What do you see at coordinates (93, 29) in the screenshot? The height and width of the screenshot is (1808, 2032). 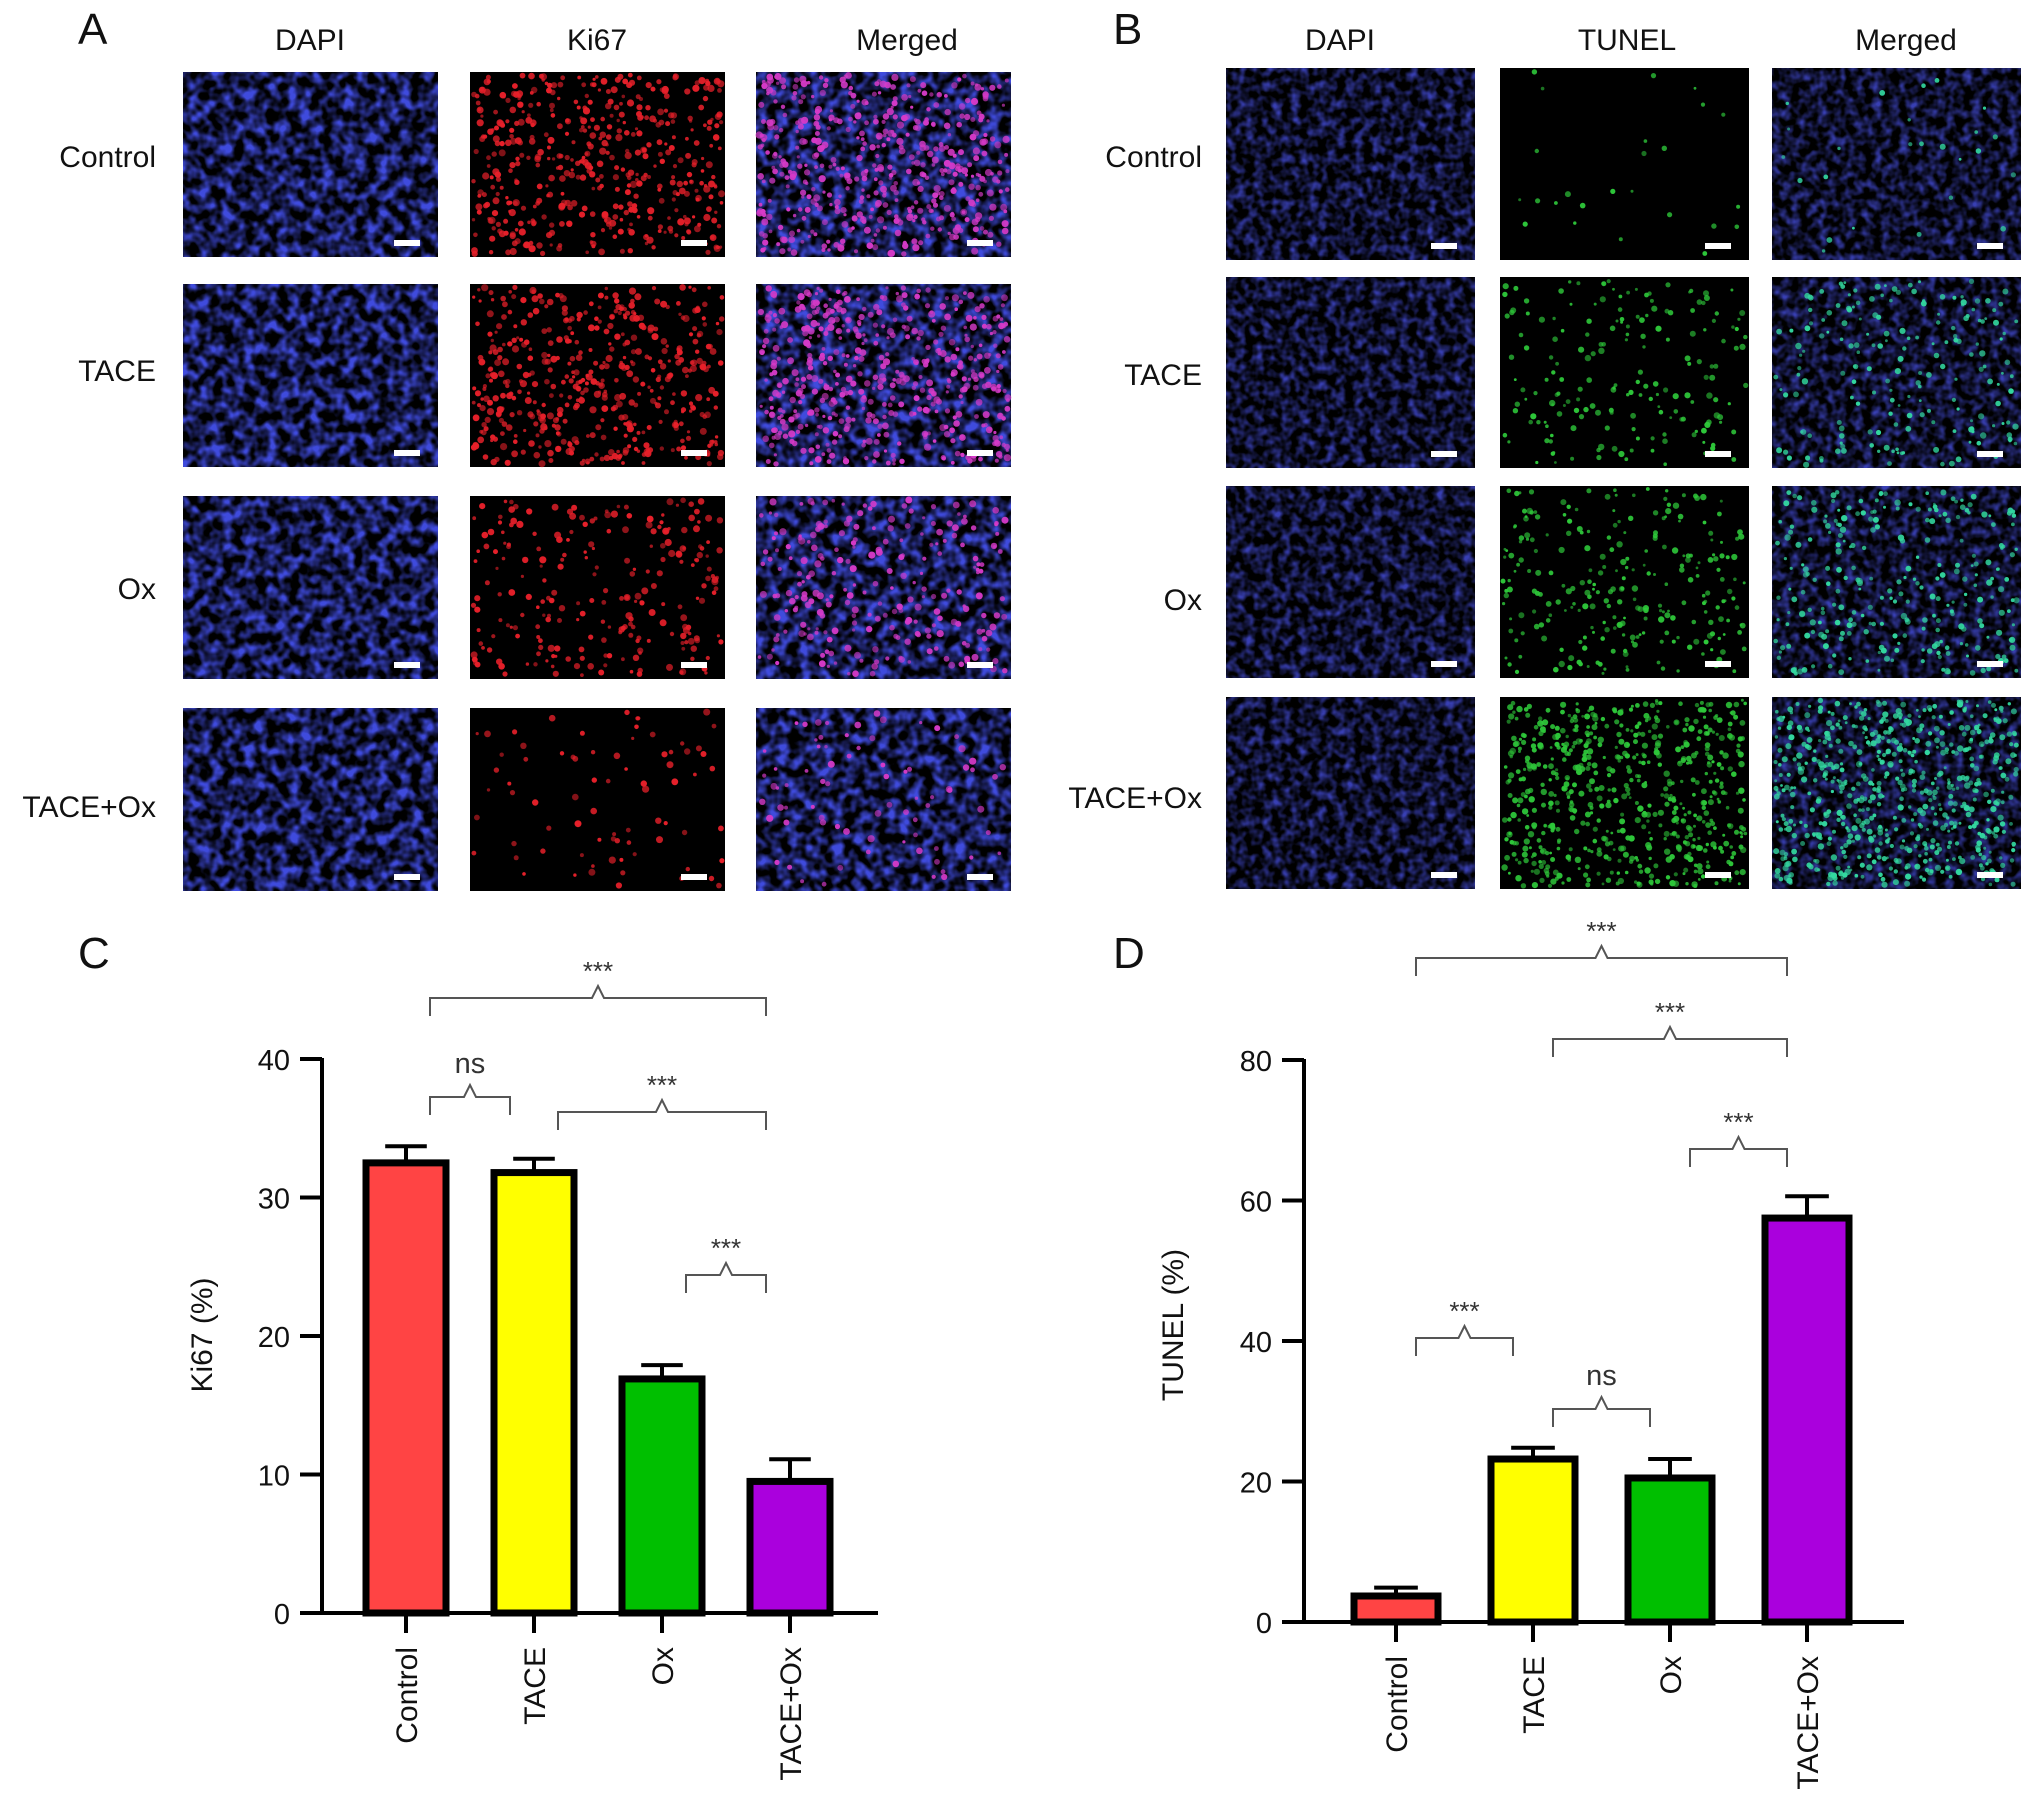 I see `panel-letter-a: A` at bounding box center [93, 29].